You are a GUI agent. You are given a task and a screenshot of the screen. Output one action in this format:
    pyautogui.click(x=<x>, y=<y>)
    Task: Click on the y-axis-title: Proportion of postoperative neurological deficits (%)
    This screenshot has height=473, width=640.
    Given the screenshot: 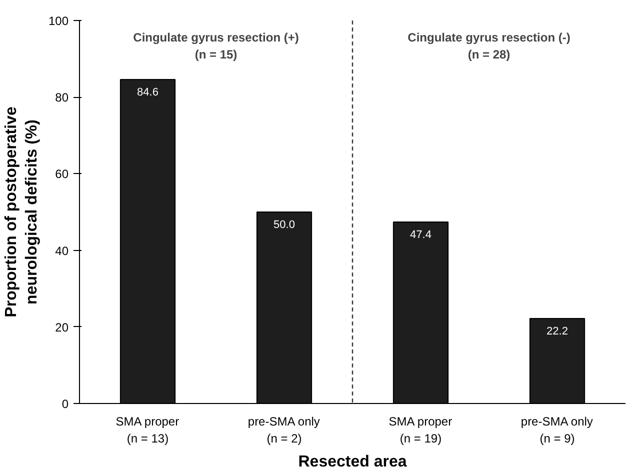 What is the action you would take?
    pyautogui.click(x=21, y=212)
    